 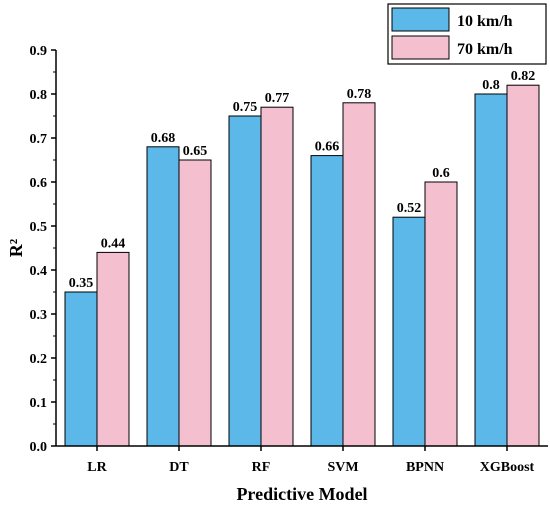 I want to click on value-label-dt-70kmh: 0.65, so click(x=195, y=151).